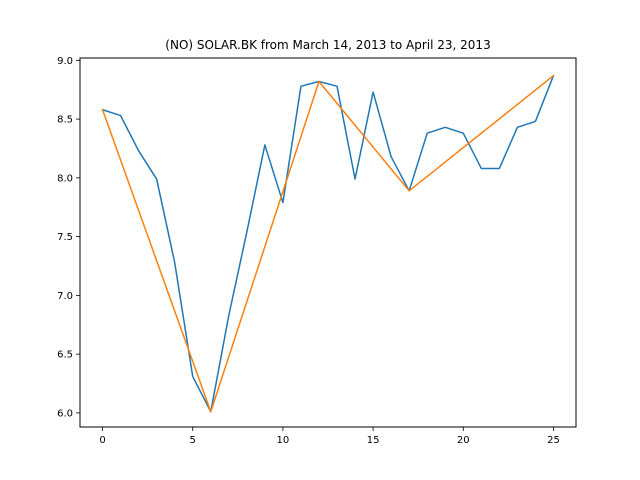 The image size is (640, 480). I want to click on y-tick-label: 8.5, so click(65, 120).